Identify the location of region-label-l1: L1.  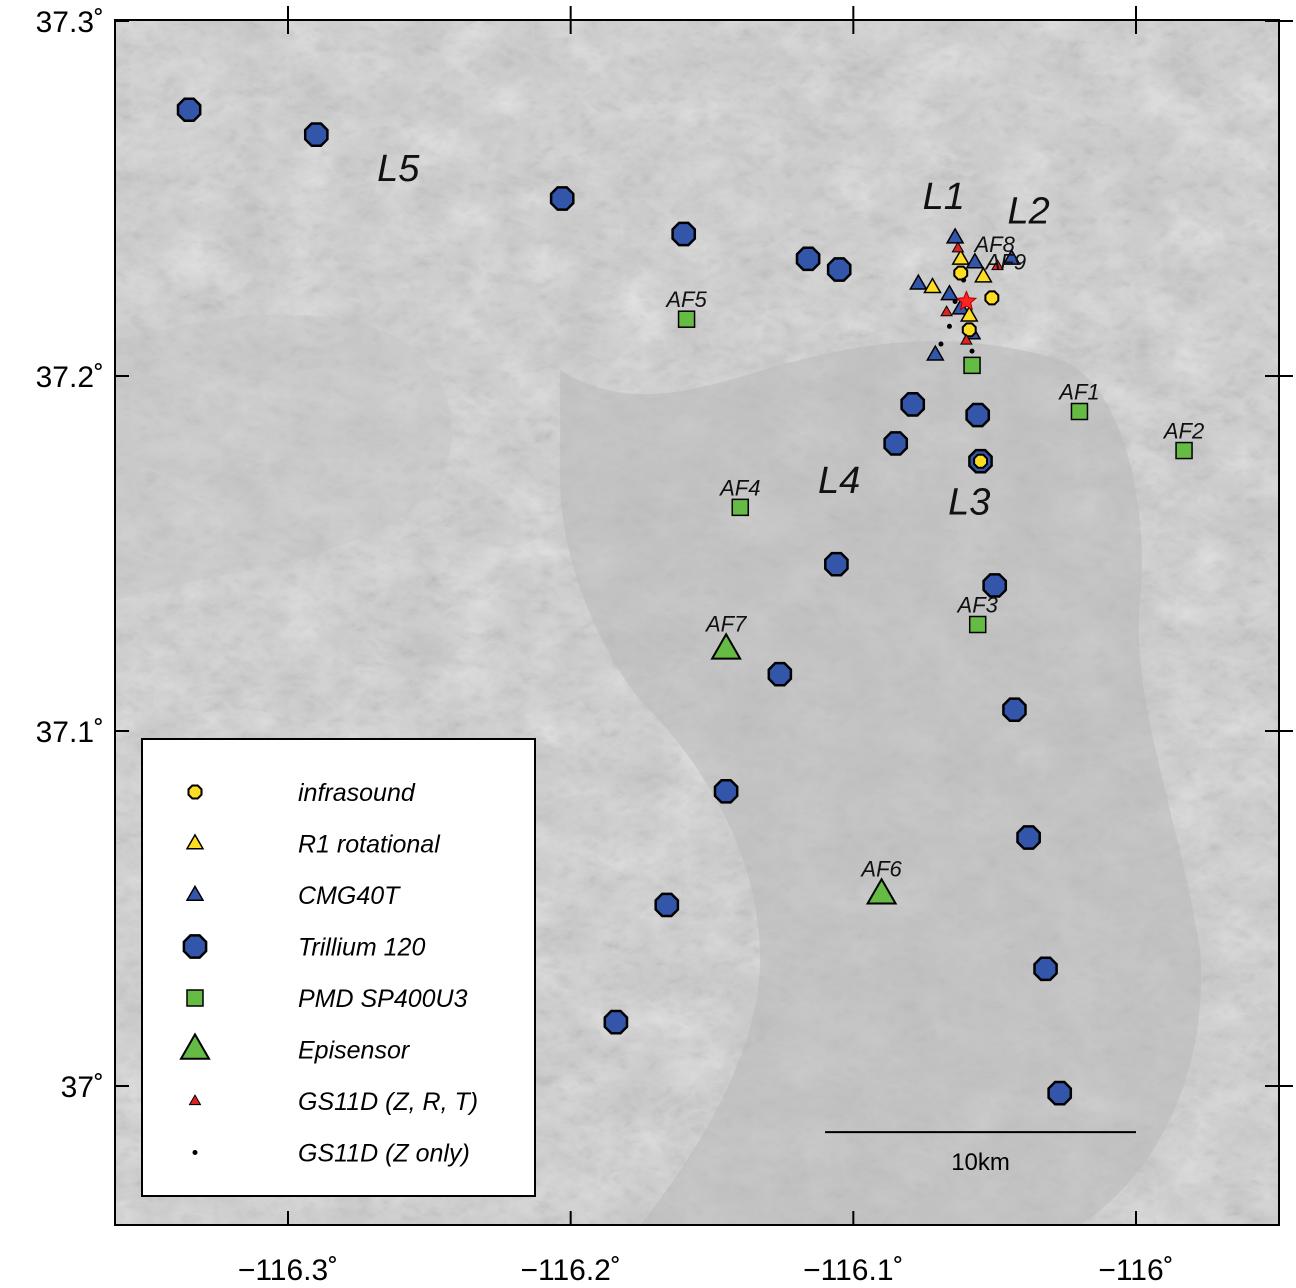
(944, 197).